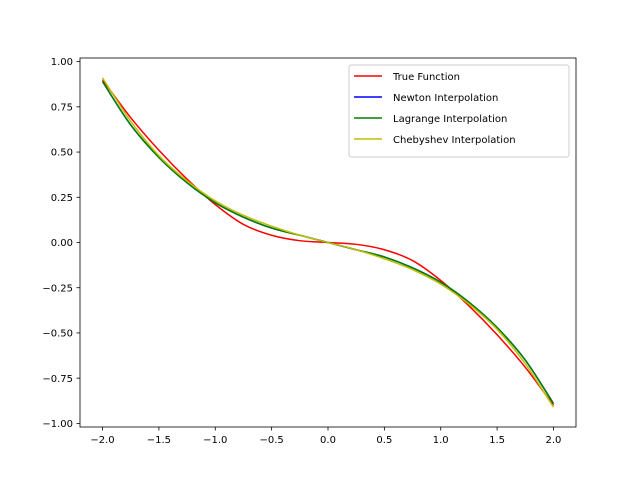 Image resolution: width=640 pixels, height=485 pixels. Describe the element at coordinates (57, 334) in the screenshot. I see `y-tick-label: −0.50` at that location.